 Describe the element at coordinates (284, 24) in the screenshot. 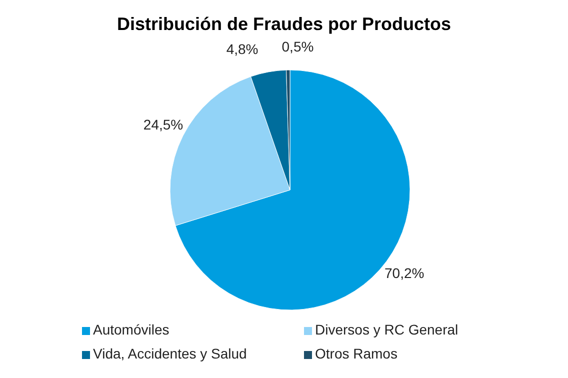

I see `chart-title: Distribución de Fraudes por Productos` at that location.